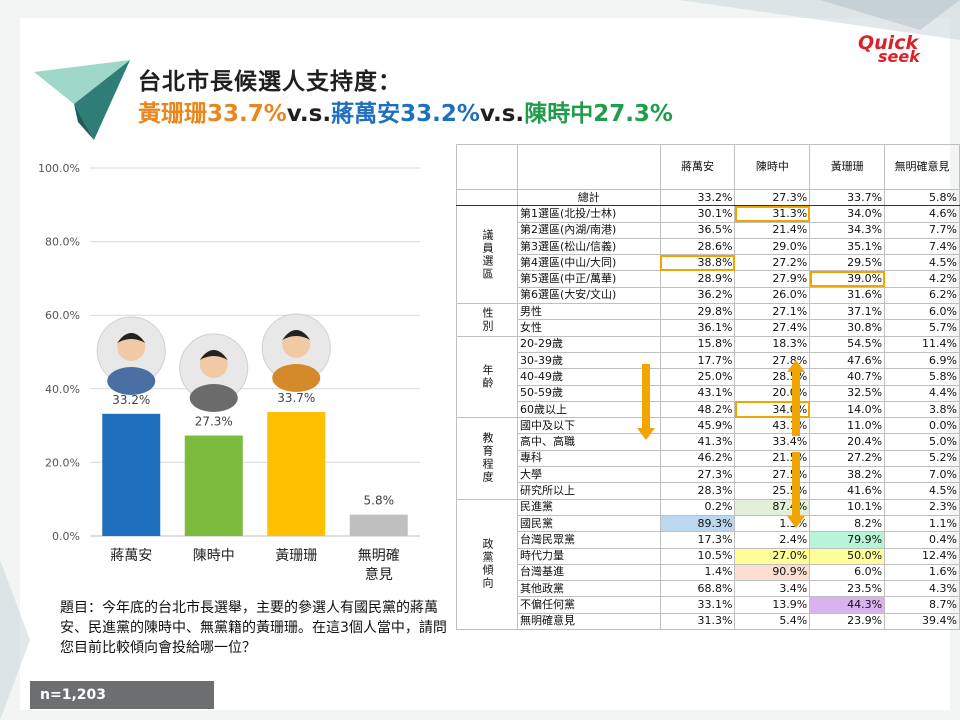  What do you see at coordinates (487, 458) in the screenshot?
I see `group-label: 教育程度` at bounding box center [487, 458].